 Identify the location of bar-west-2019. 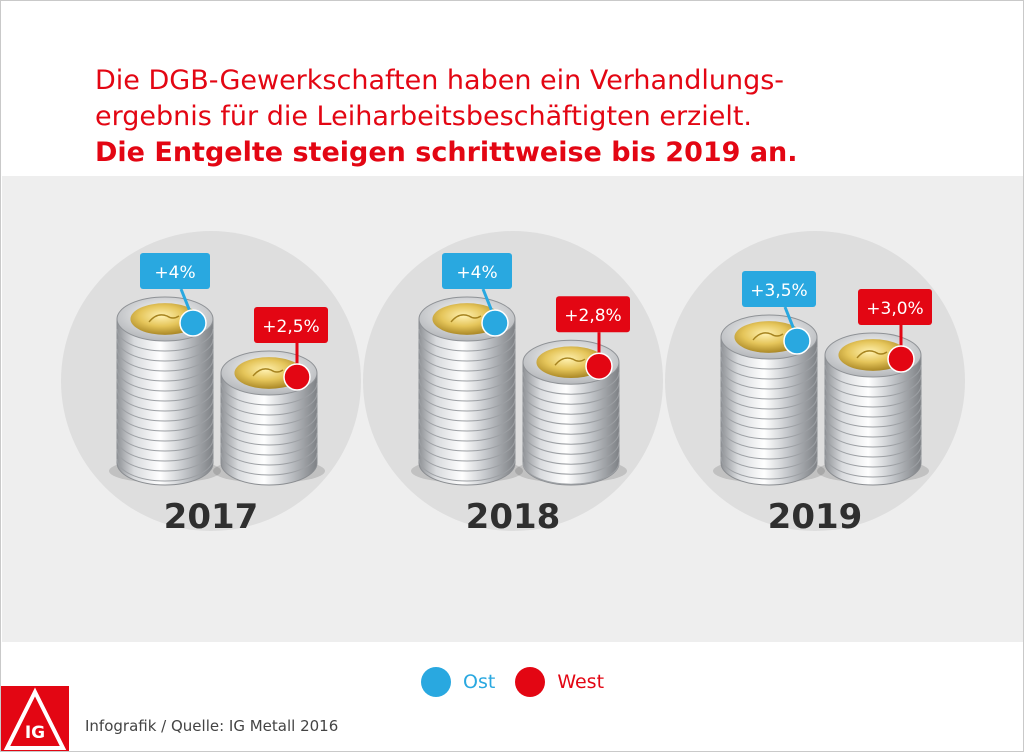
(873, 420).